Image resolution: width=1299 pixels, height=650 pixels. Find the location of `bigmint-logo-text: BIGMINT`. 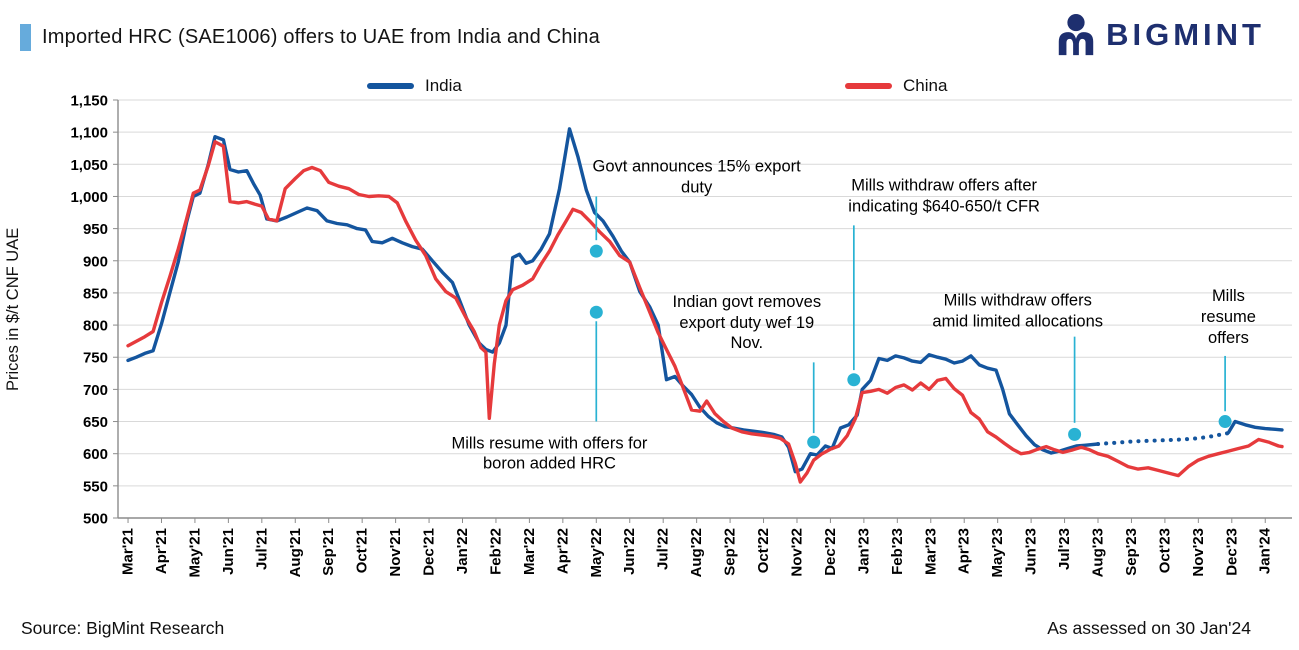

bigmint-logo-text: BIGMINT is located at coordinates (1185, 34).